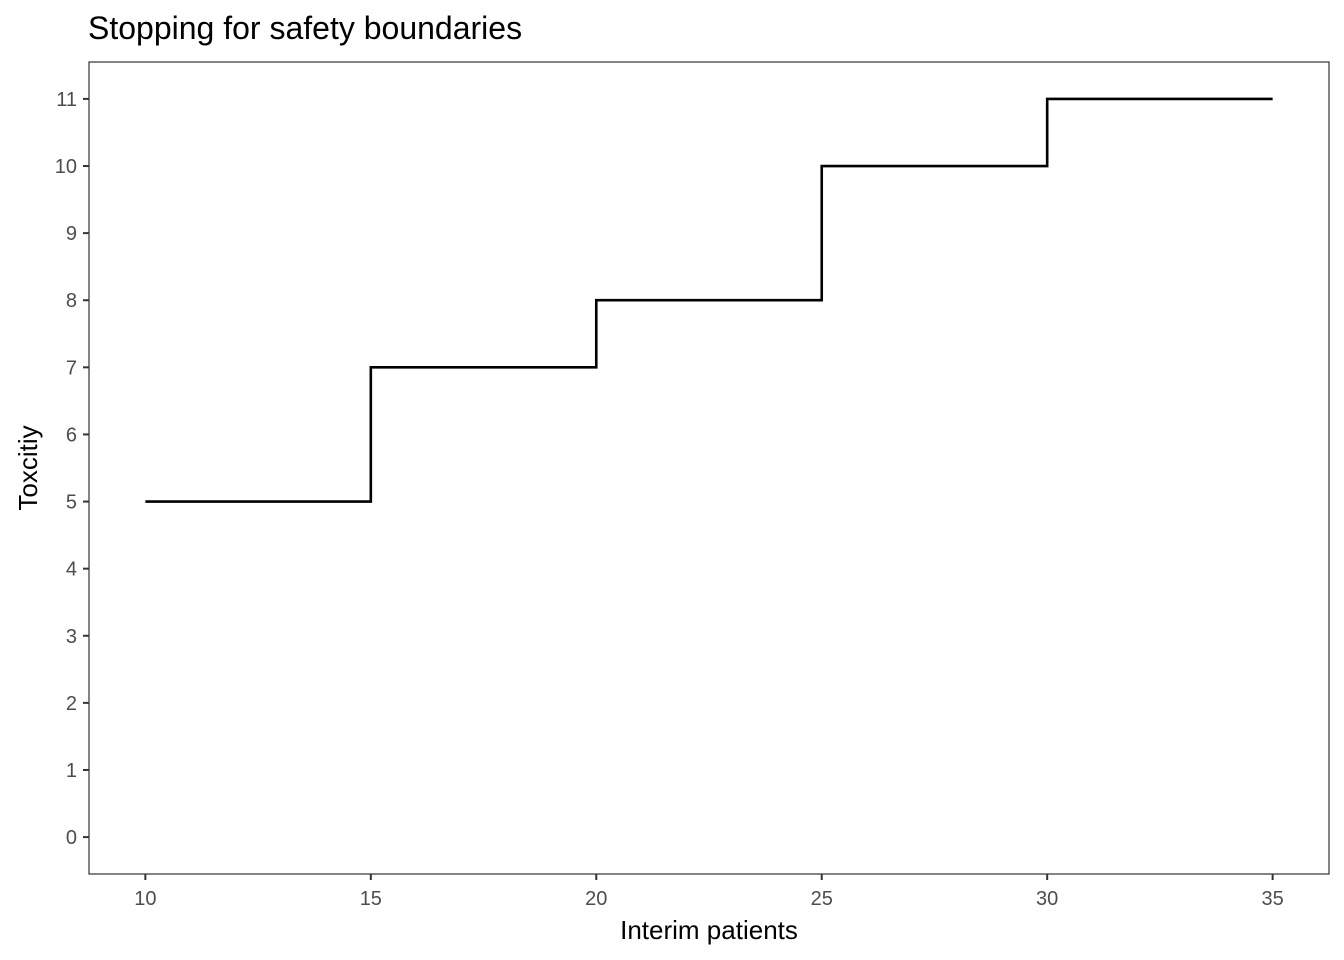 The image size is (1344, 960). What do you see at coordinates (71, 838) in the screenshot?
I see `y-tick-label: 0` at bounding box center [71, 838].